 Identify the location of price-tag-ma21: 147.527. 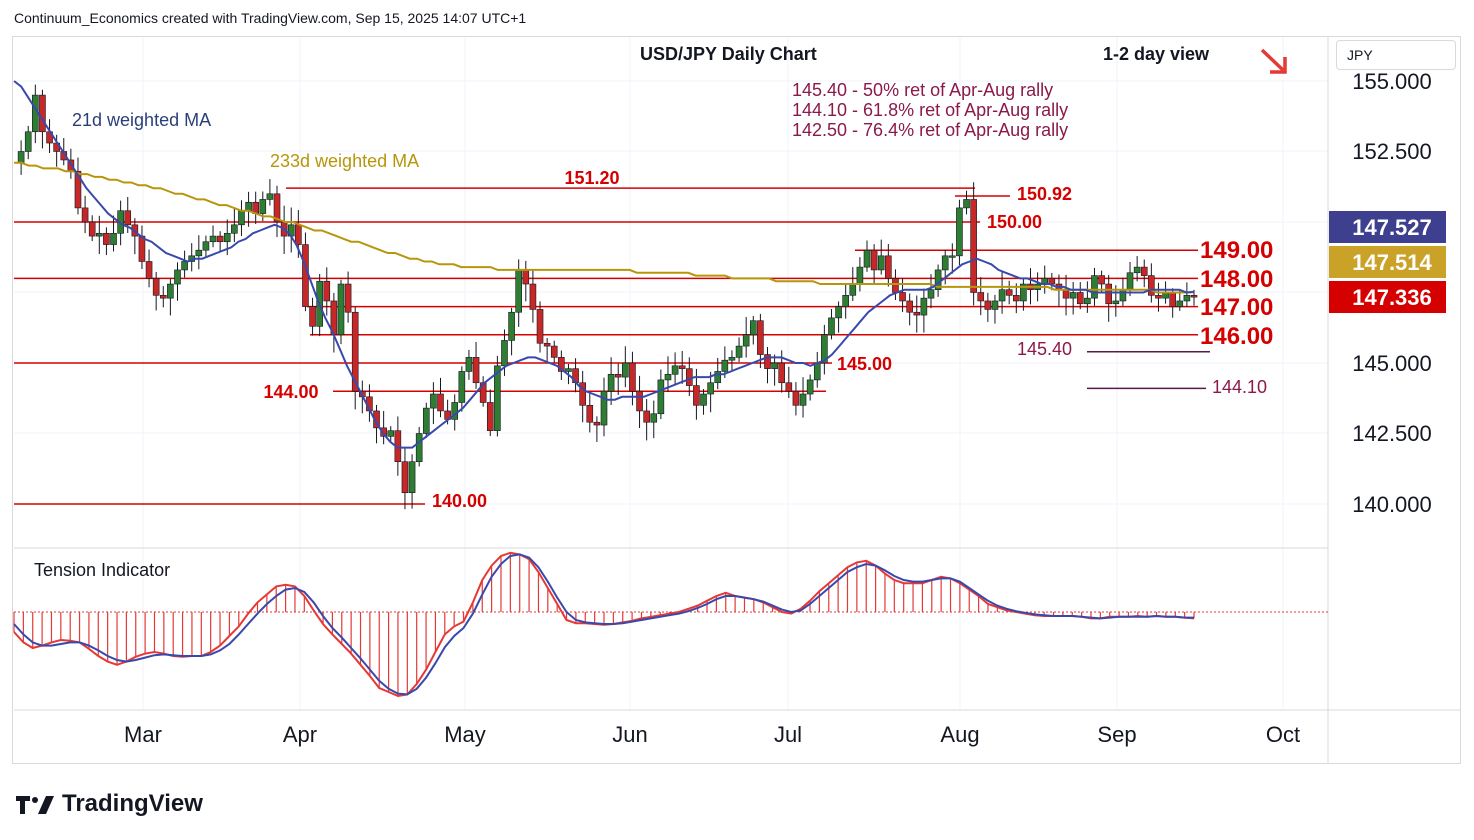
(1387, 227).